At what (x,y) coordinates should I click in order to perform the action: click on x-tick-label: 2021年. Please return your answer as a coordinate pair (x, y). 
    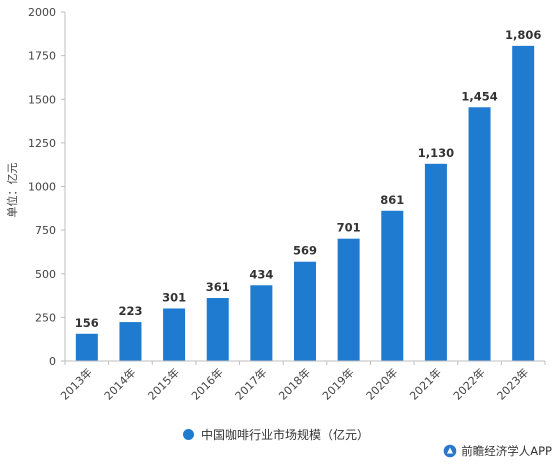
    Looking at the image, I should click on (425, 383).